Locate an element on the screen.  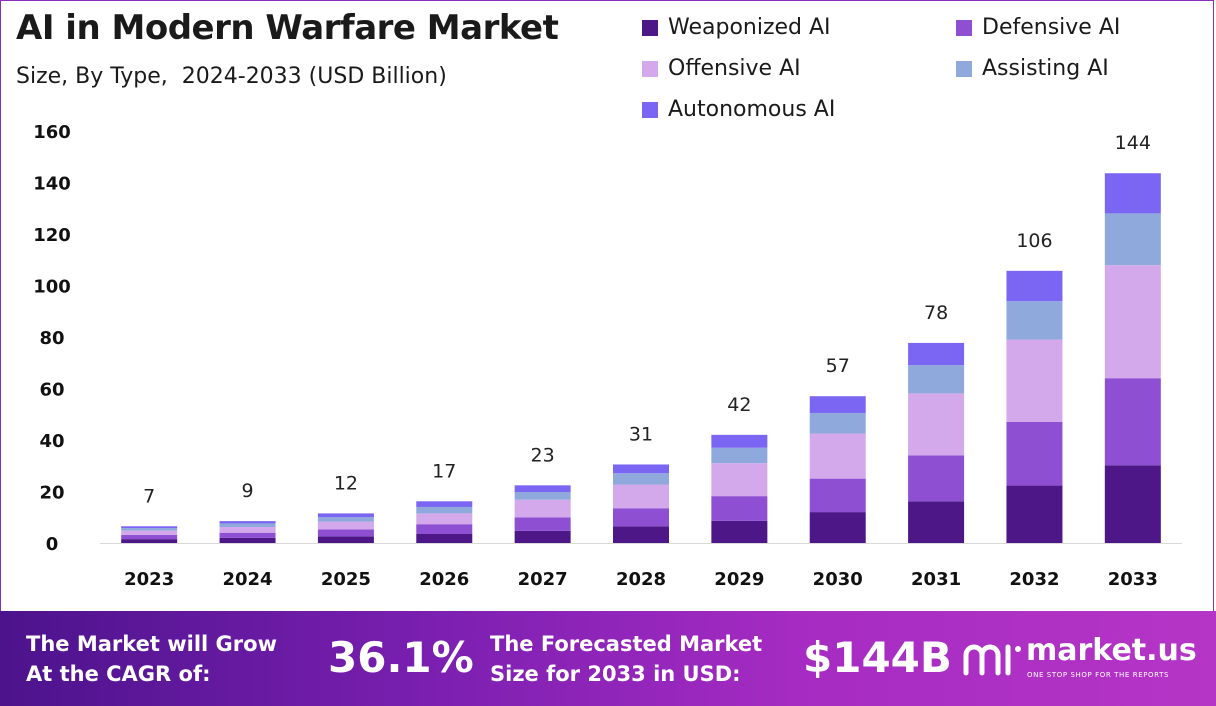
bar-defensive-ai-2028 is located at coordinates (641, 517).